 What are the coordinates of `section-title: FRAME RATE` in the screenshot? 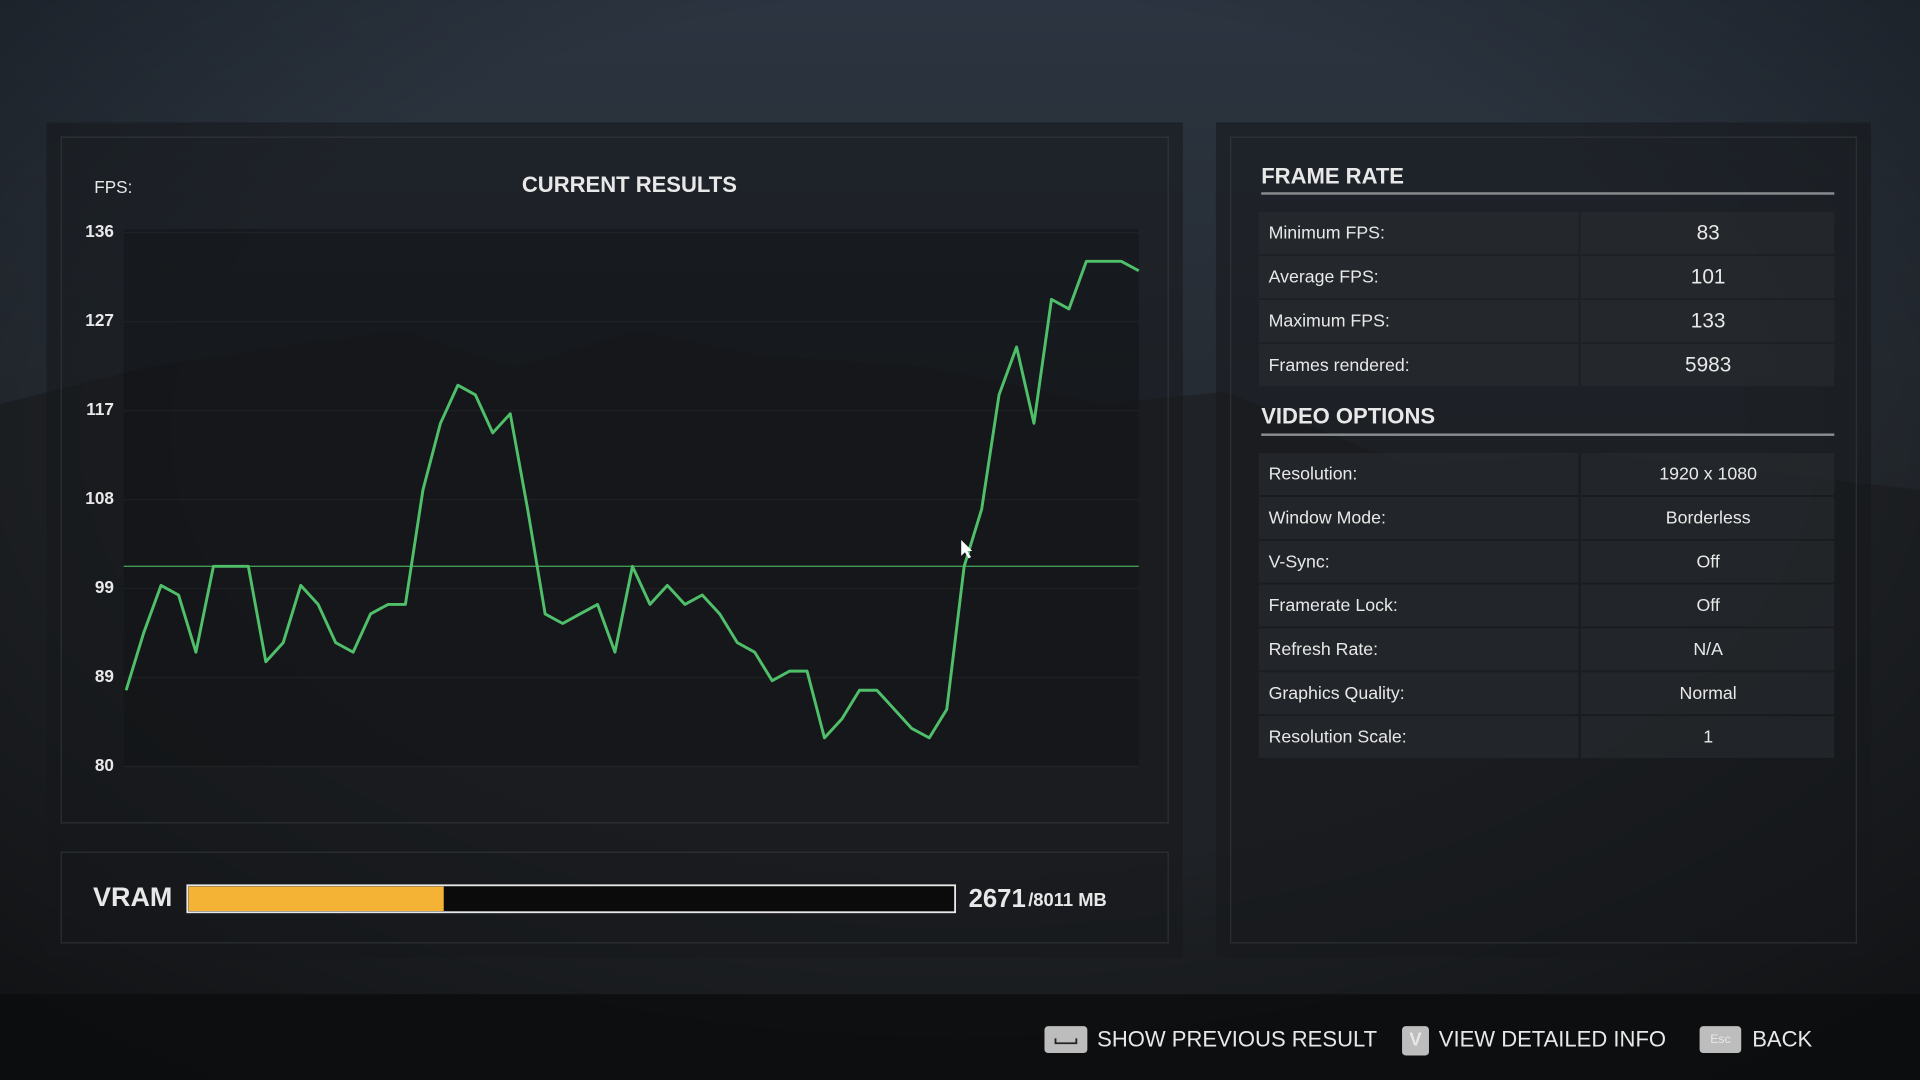 It's located at (1332, 175).